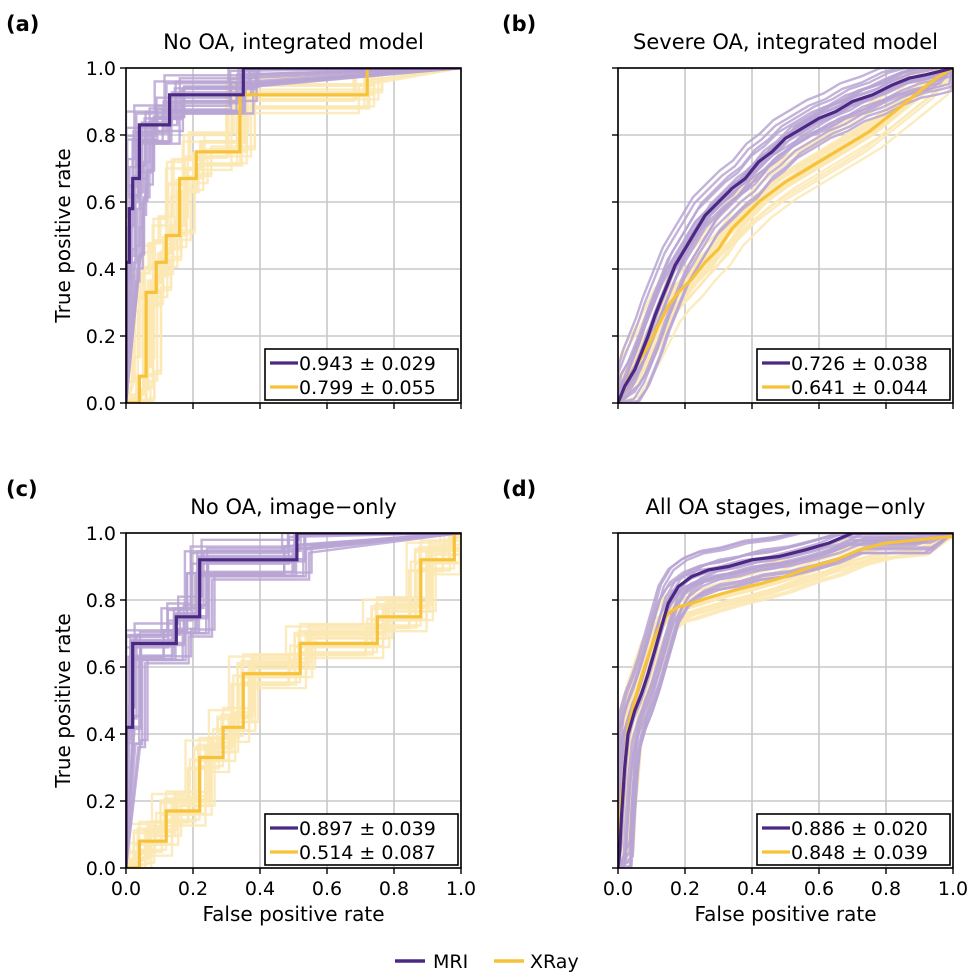  I want to click on panel-label: (a), so click(22, 24).